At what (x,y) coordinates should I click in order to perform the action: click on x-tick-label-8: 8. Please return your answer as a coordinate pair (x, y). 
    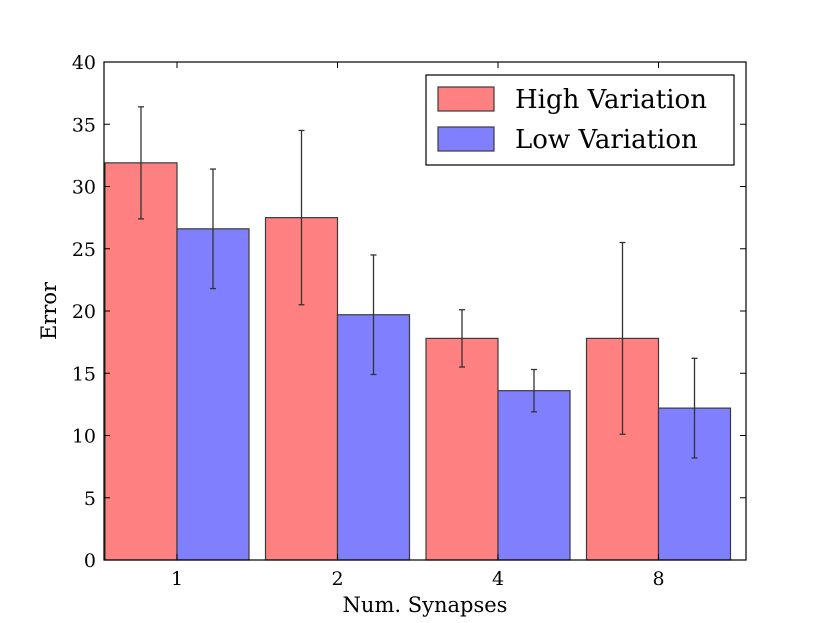
    Looking at the image, I should click on (658, 579).